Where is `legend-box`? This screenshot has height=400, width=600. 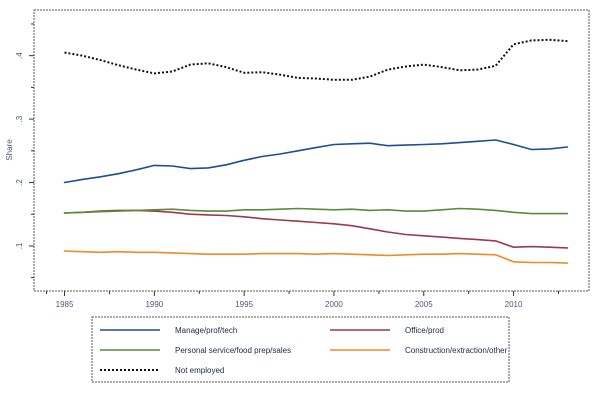
legend-box is located at coordinates (300, 349).